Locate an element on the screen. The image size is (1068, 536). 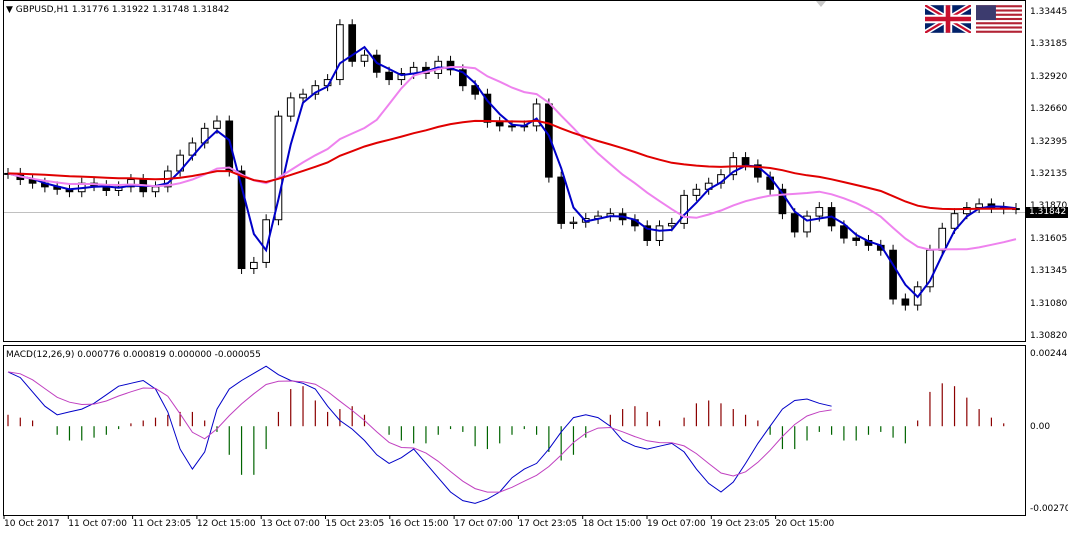
current-price-marker: 1.31842 is located at coordinates (1047, 212).